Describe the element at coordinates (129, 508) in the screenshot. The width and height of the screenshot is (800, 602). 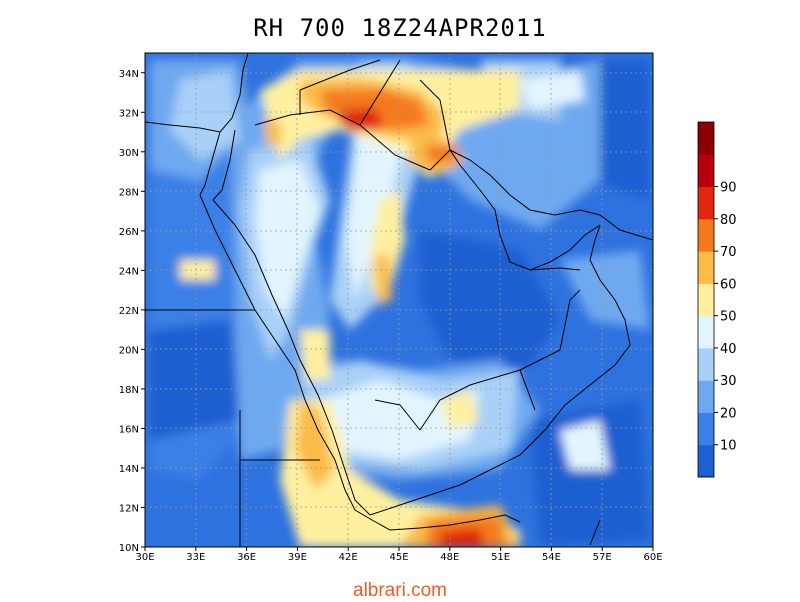
I see `lat-tick-label: 12N` at that location.